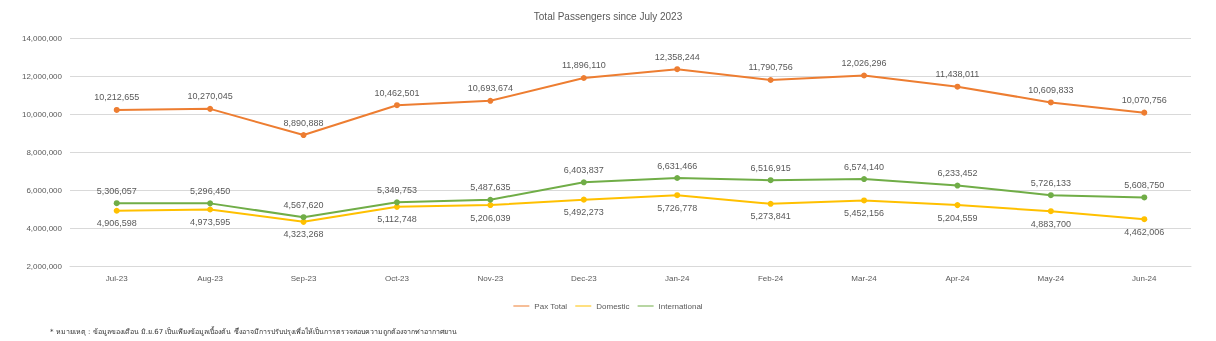 Image resolution: width=1216 pixels, height=341 pixels. I want to click on chart-title: Total Passengers since July 2023, so click(608, 16).